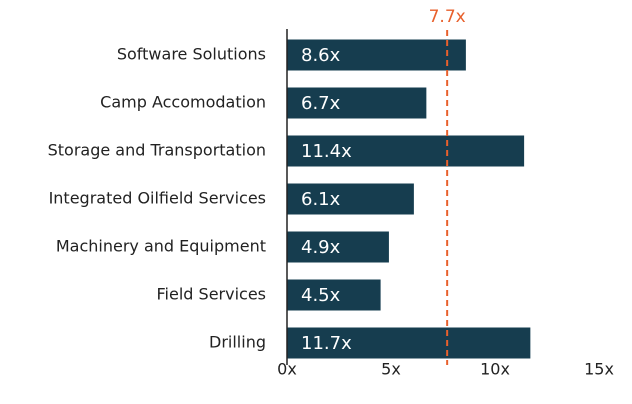  What do you see at coordinates (326, 151) in the screenshot?
I see `value-label: 11.4x` at bounding box center [326, 151].